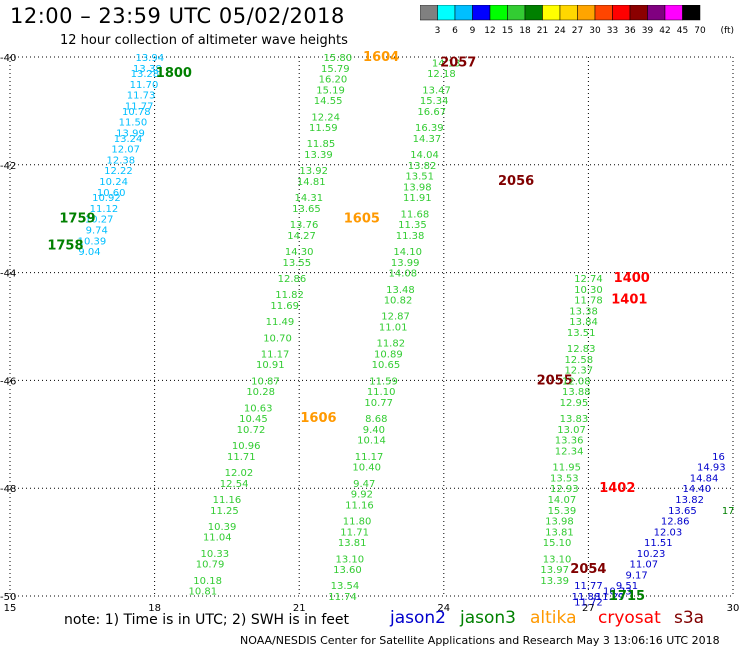 Image resolution: width=740 pixels, height=650 pixels. What do you see at coordinates (388, 354) in the screenshot?
I see `wave-height-label: 10.89` at bounding box center [388, 354].